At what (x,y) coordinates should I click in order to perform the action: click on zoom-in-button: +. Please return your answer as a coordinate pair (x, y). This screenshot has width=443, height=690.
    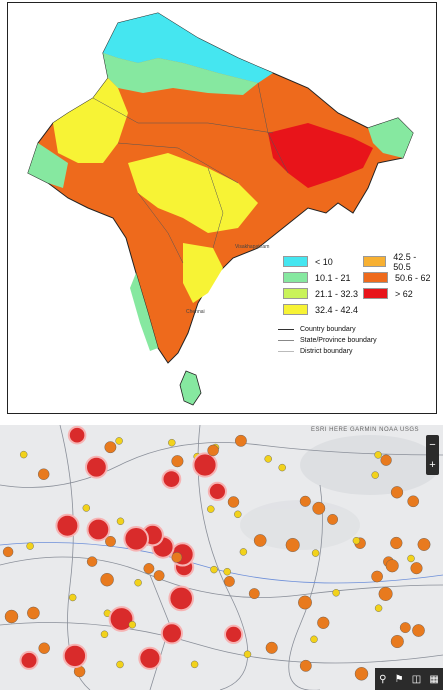
    Looking at the image, I should click on (432, 465).